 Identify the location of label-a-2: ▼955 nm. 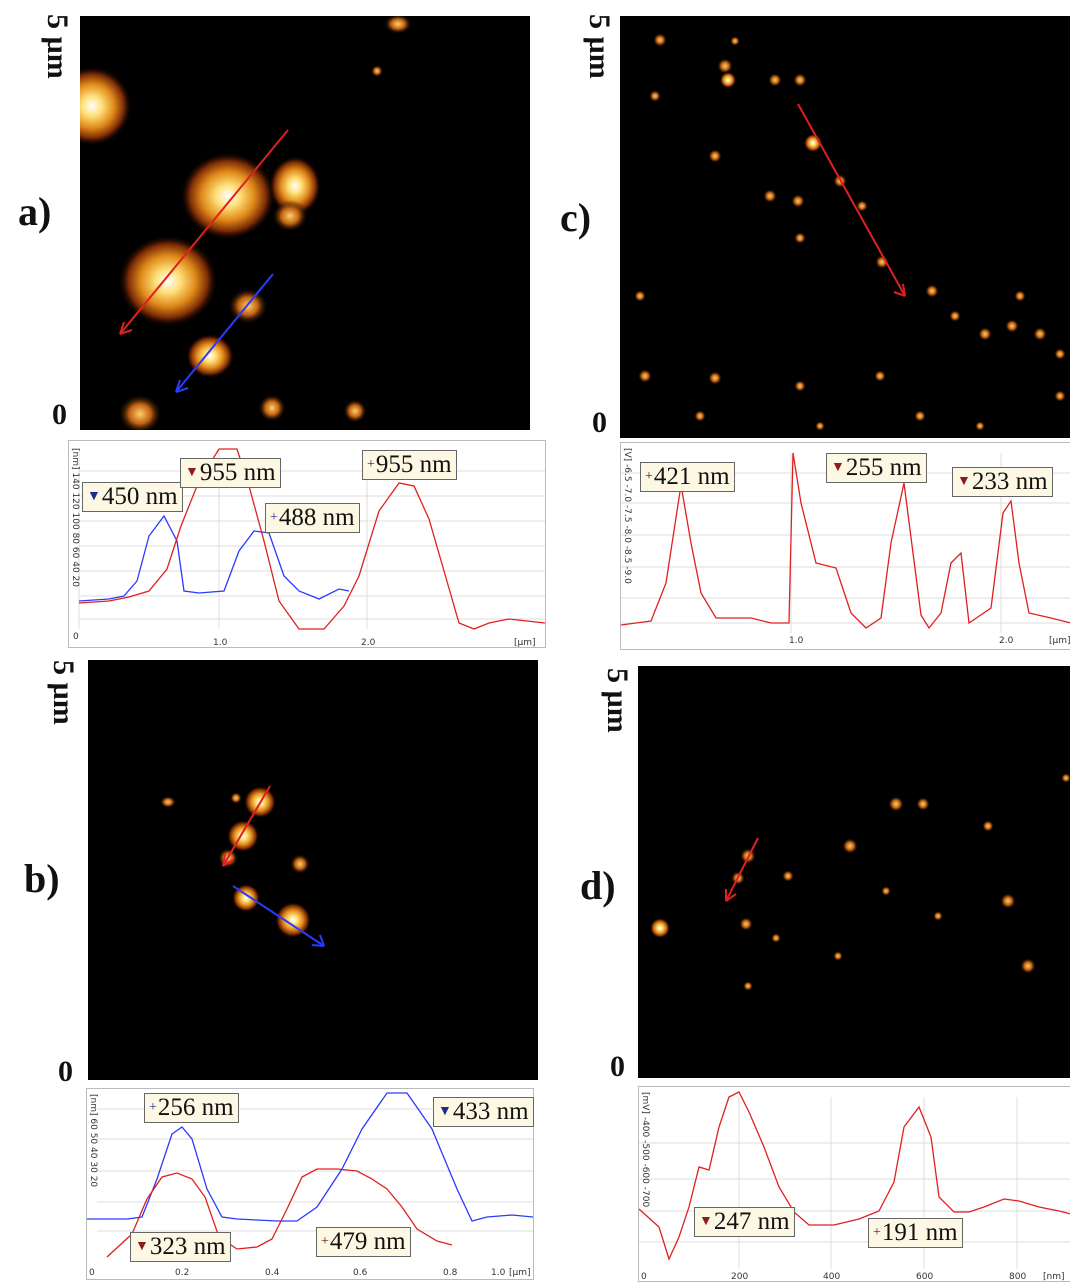
(230, 473).